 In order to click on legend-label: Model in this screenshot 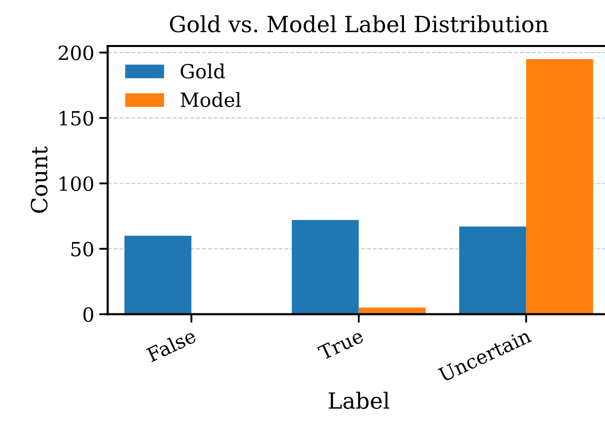, I will do `click(210, 100)`.